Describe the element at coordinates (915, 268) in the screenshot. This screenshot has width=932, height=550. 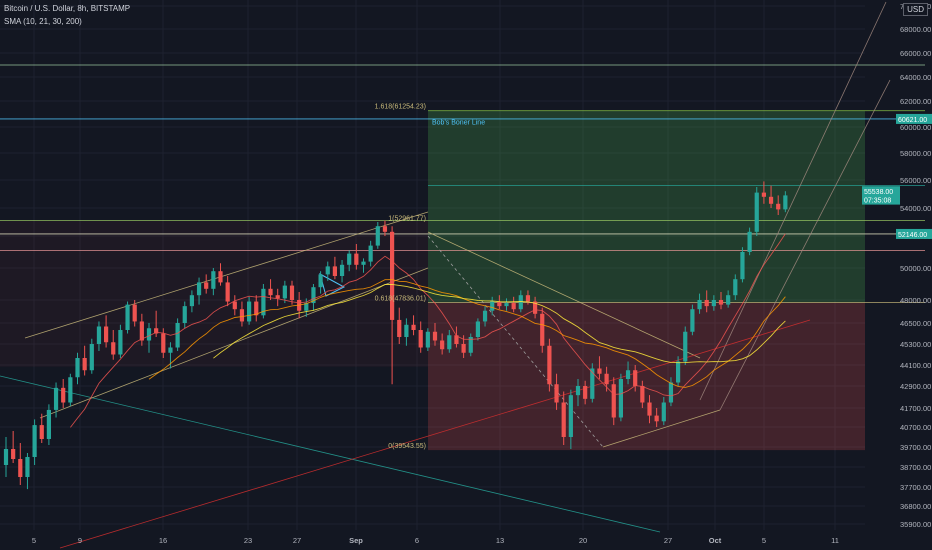
I see `price-tick-label: 50000.00` at that location.